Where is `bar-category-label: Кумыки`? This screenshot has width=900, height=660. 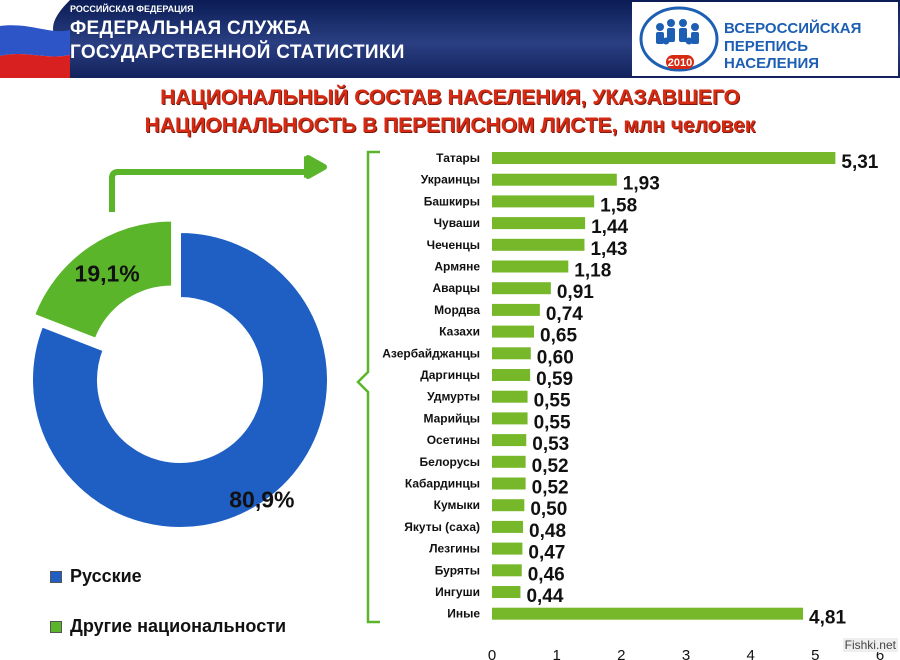 bar-category-label: Кумыки is located at coordinates (457, 505).